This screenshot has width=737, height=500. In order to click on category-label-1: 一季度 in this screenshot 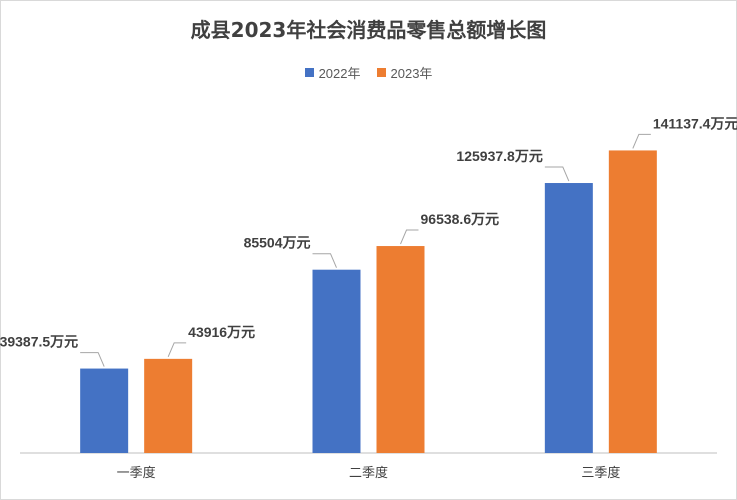, I will do `click(136, 473)`.